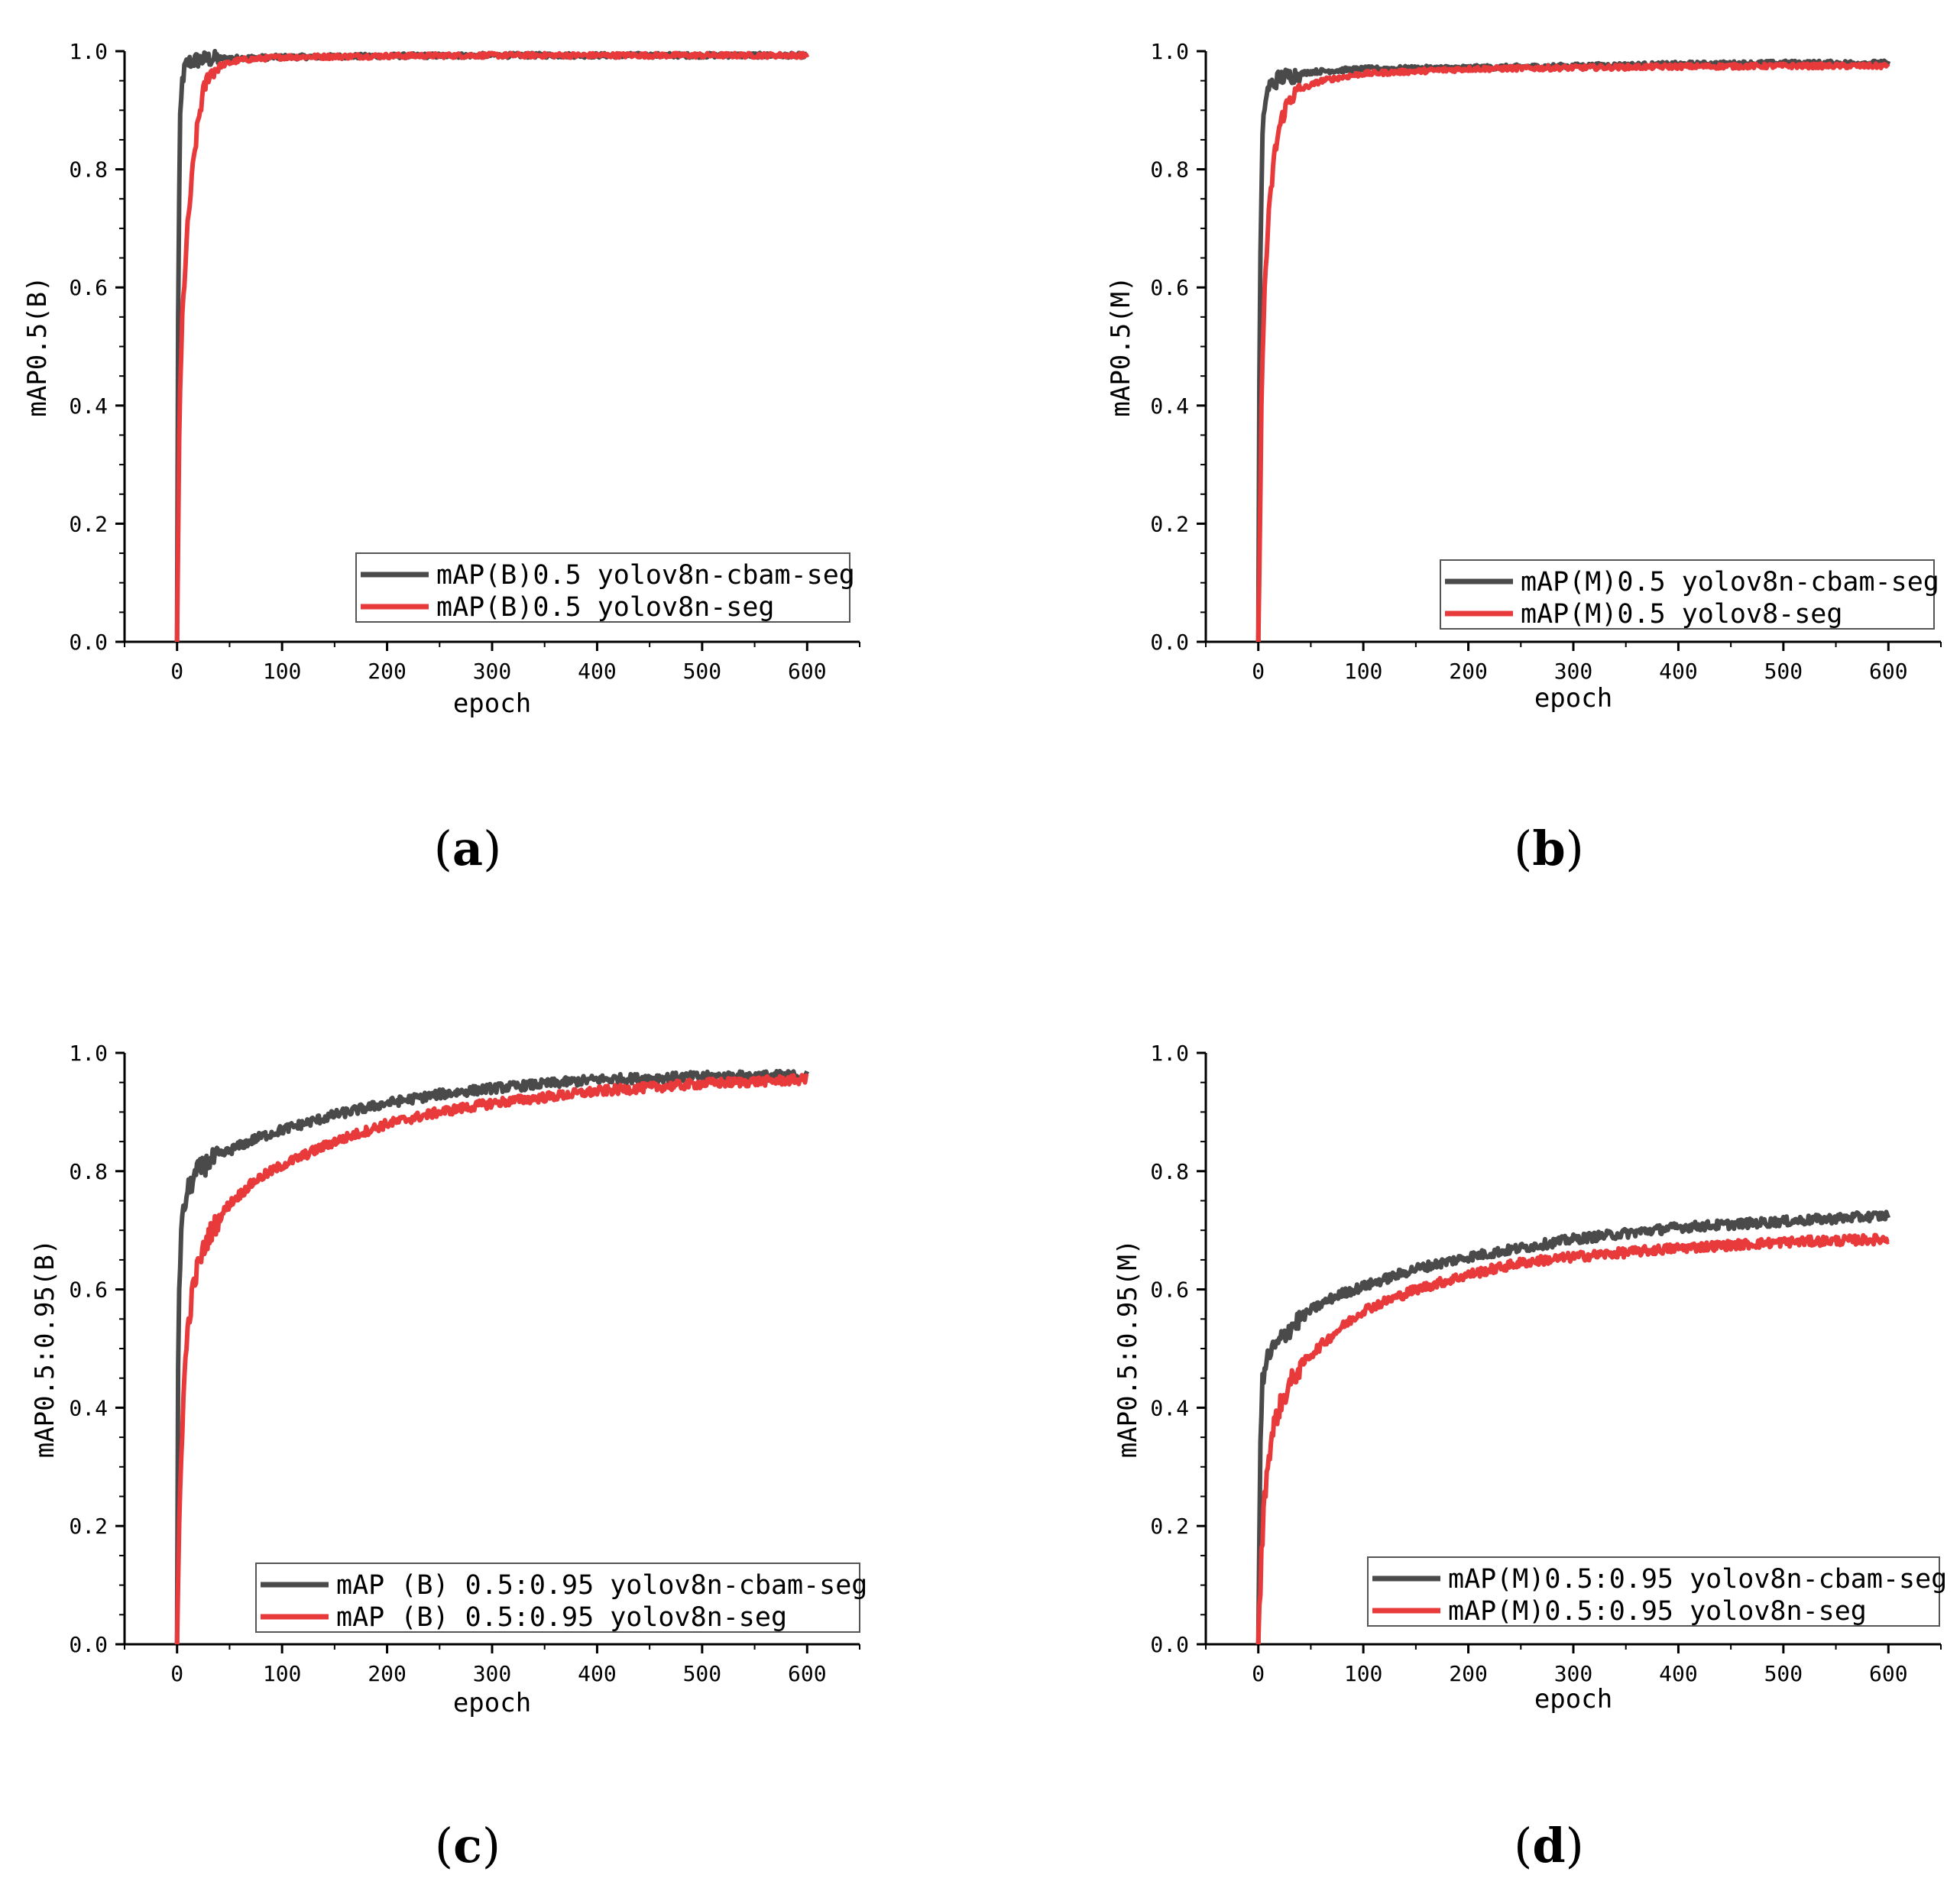 The height and width of the screenshot is (1888, 1960). What do you see at coordinates (1697, 1579) in the screenshot?
I see `legend-entry: mAP(M)0.5:0.95 yolov8n-cbam-seg` at bounding box center [1697, 1579].